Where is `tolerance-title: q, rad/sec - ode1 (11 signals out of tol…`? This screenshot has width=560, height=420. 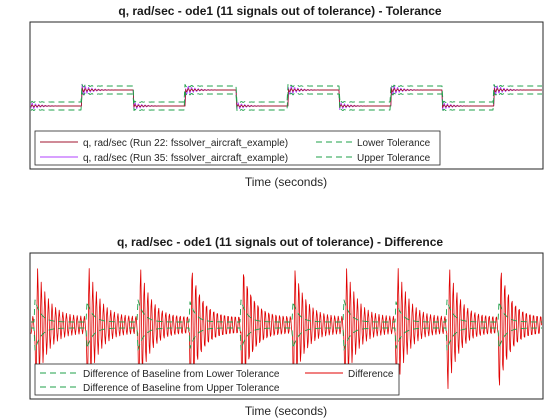 tolerance-title: q, rad/sec - ode1 (11 signals out of tol… is located at coordinates (280, 11).